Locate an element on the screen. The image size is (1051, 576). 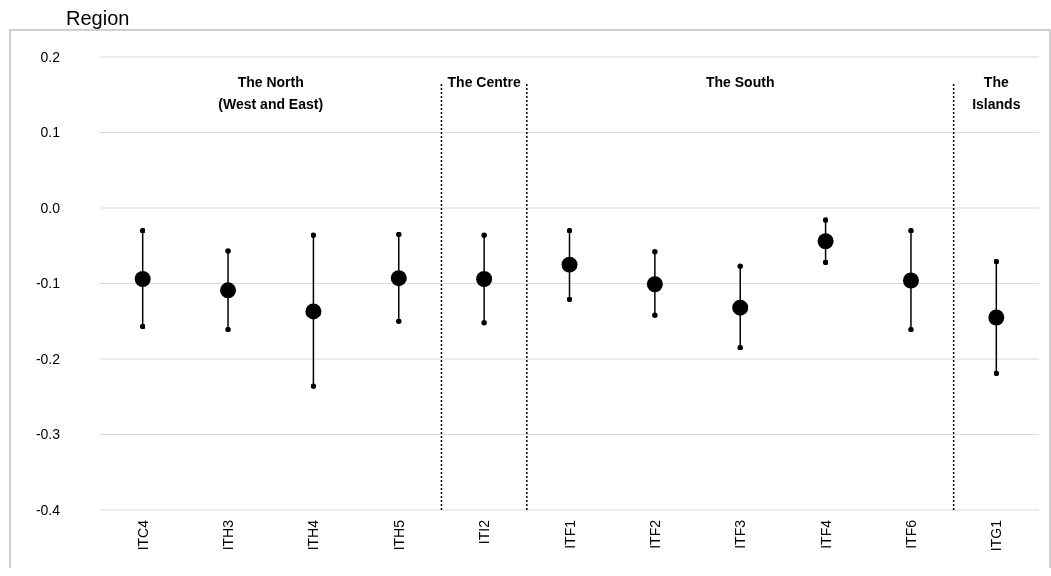
x-tick-label: ITC4 is located at coordinates (142, 535).